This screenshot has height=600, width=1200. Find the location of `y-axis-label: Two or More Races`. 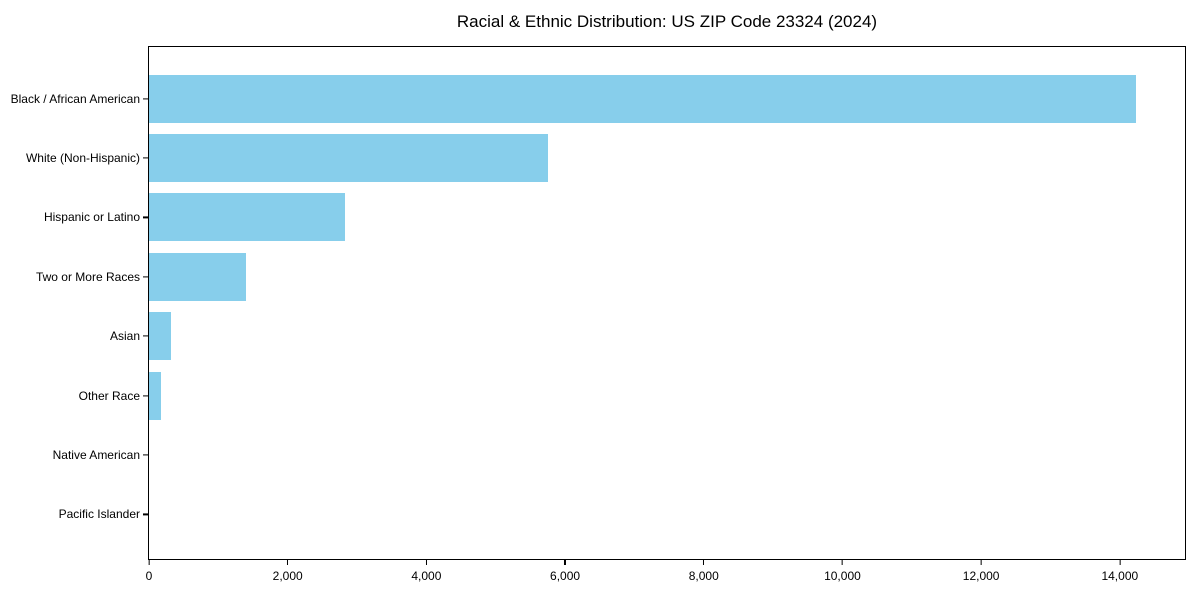

y-axis-label: Two or More Races is located at coordinates (87, 276).